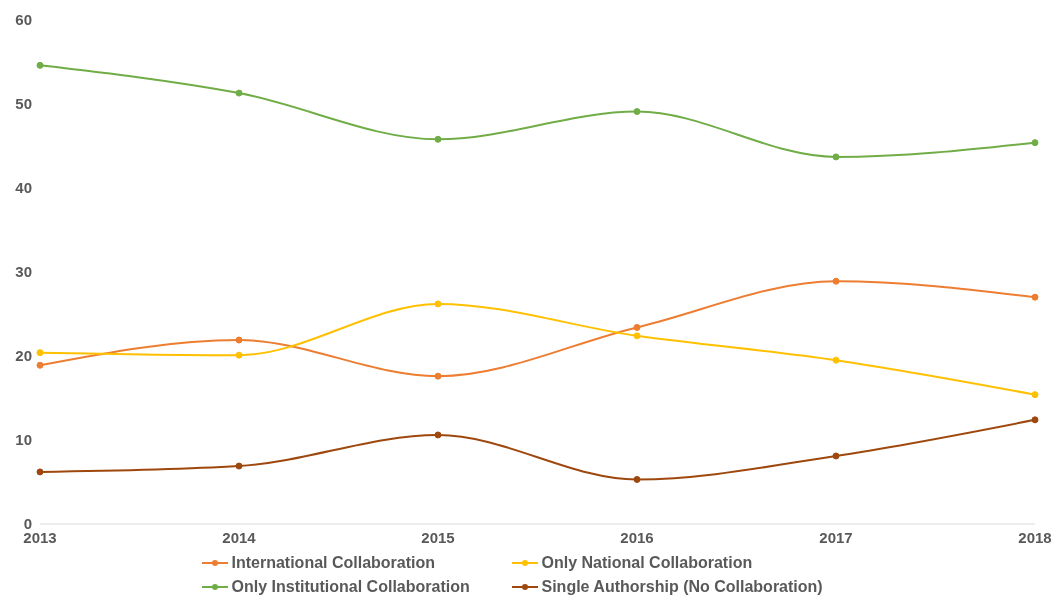 This screenshot has width=1063, height=614. Describe the element at coordinates (239, 537) in the screenshot. I see `x-tick-label: 2014` at that location.